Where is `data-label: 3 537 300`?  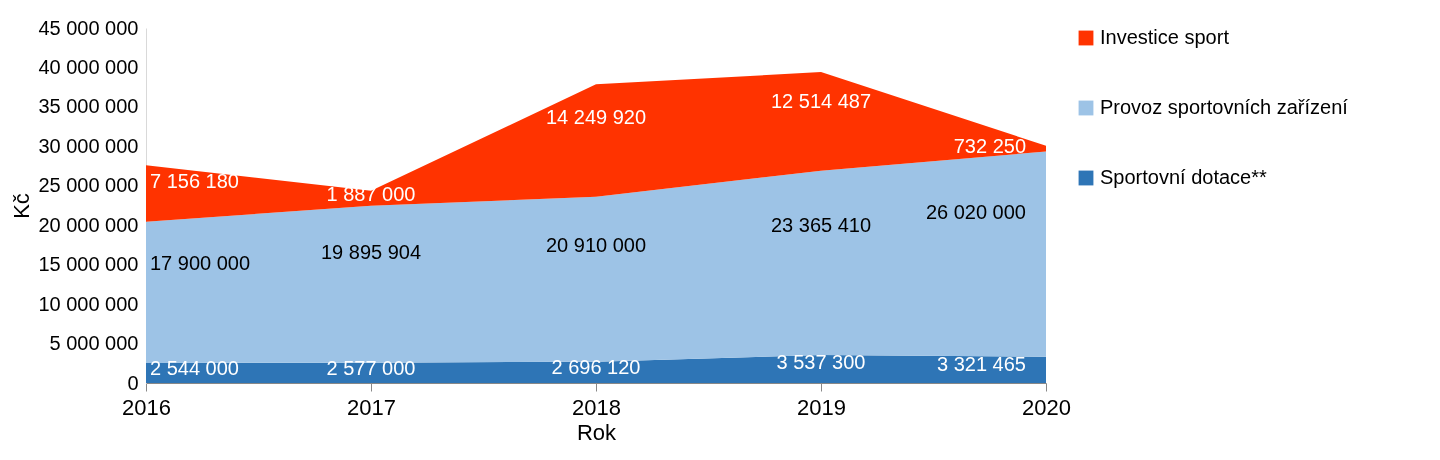
data-label: 3 537 300 is located at coordinates (821, 362).